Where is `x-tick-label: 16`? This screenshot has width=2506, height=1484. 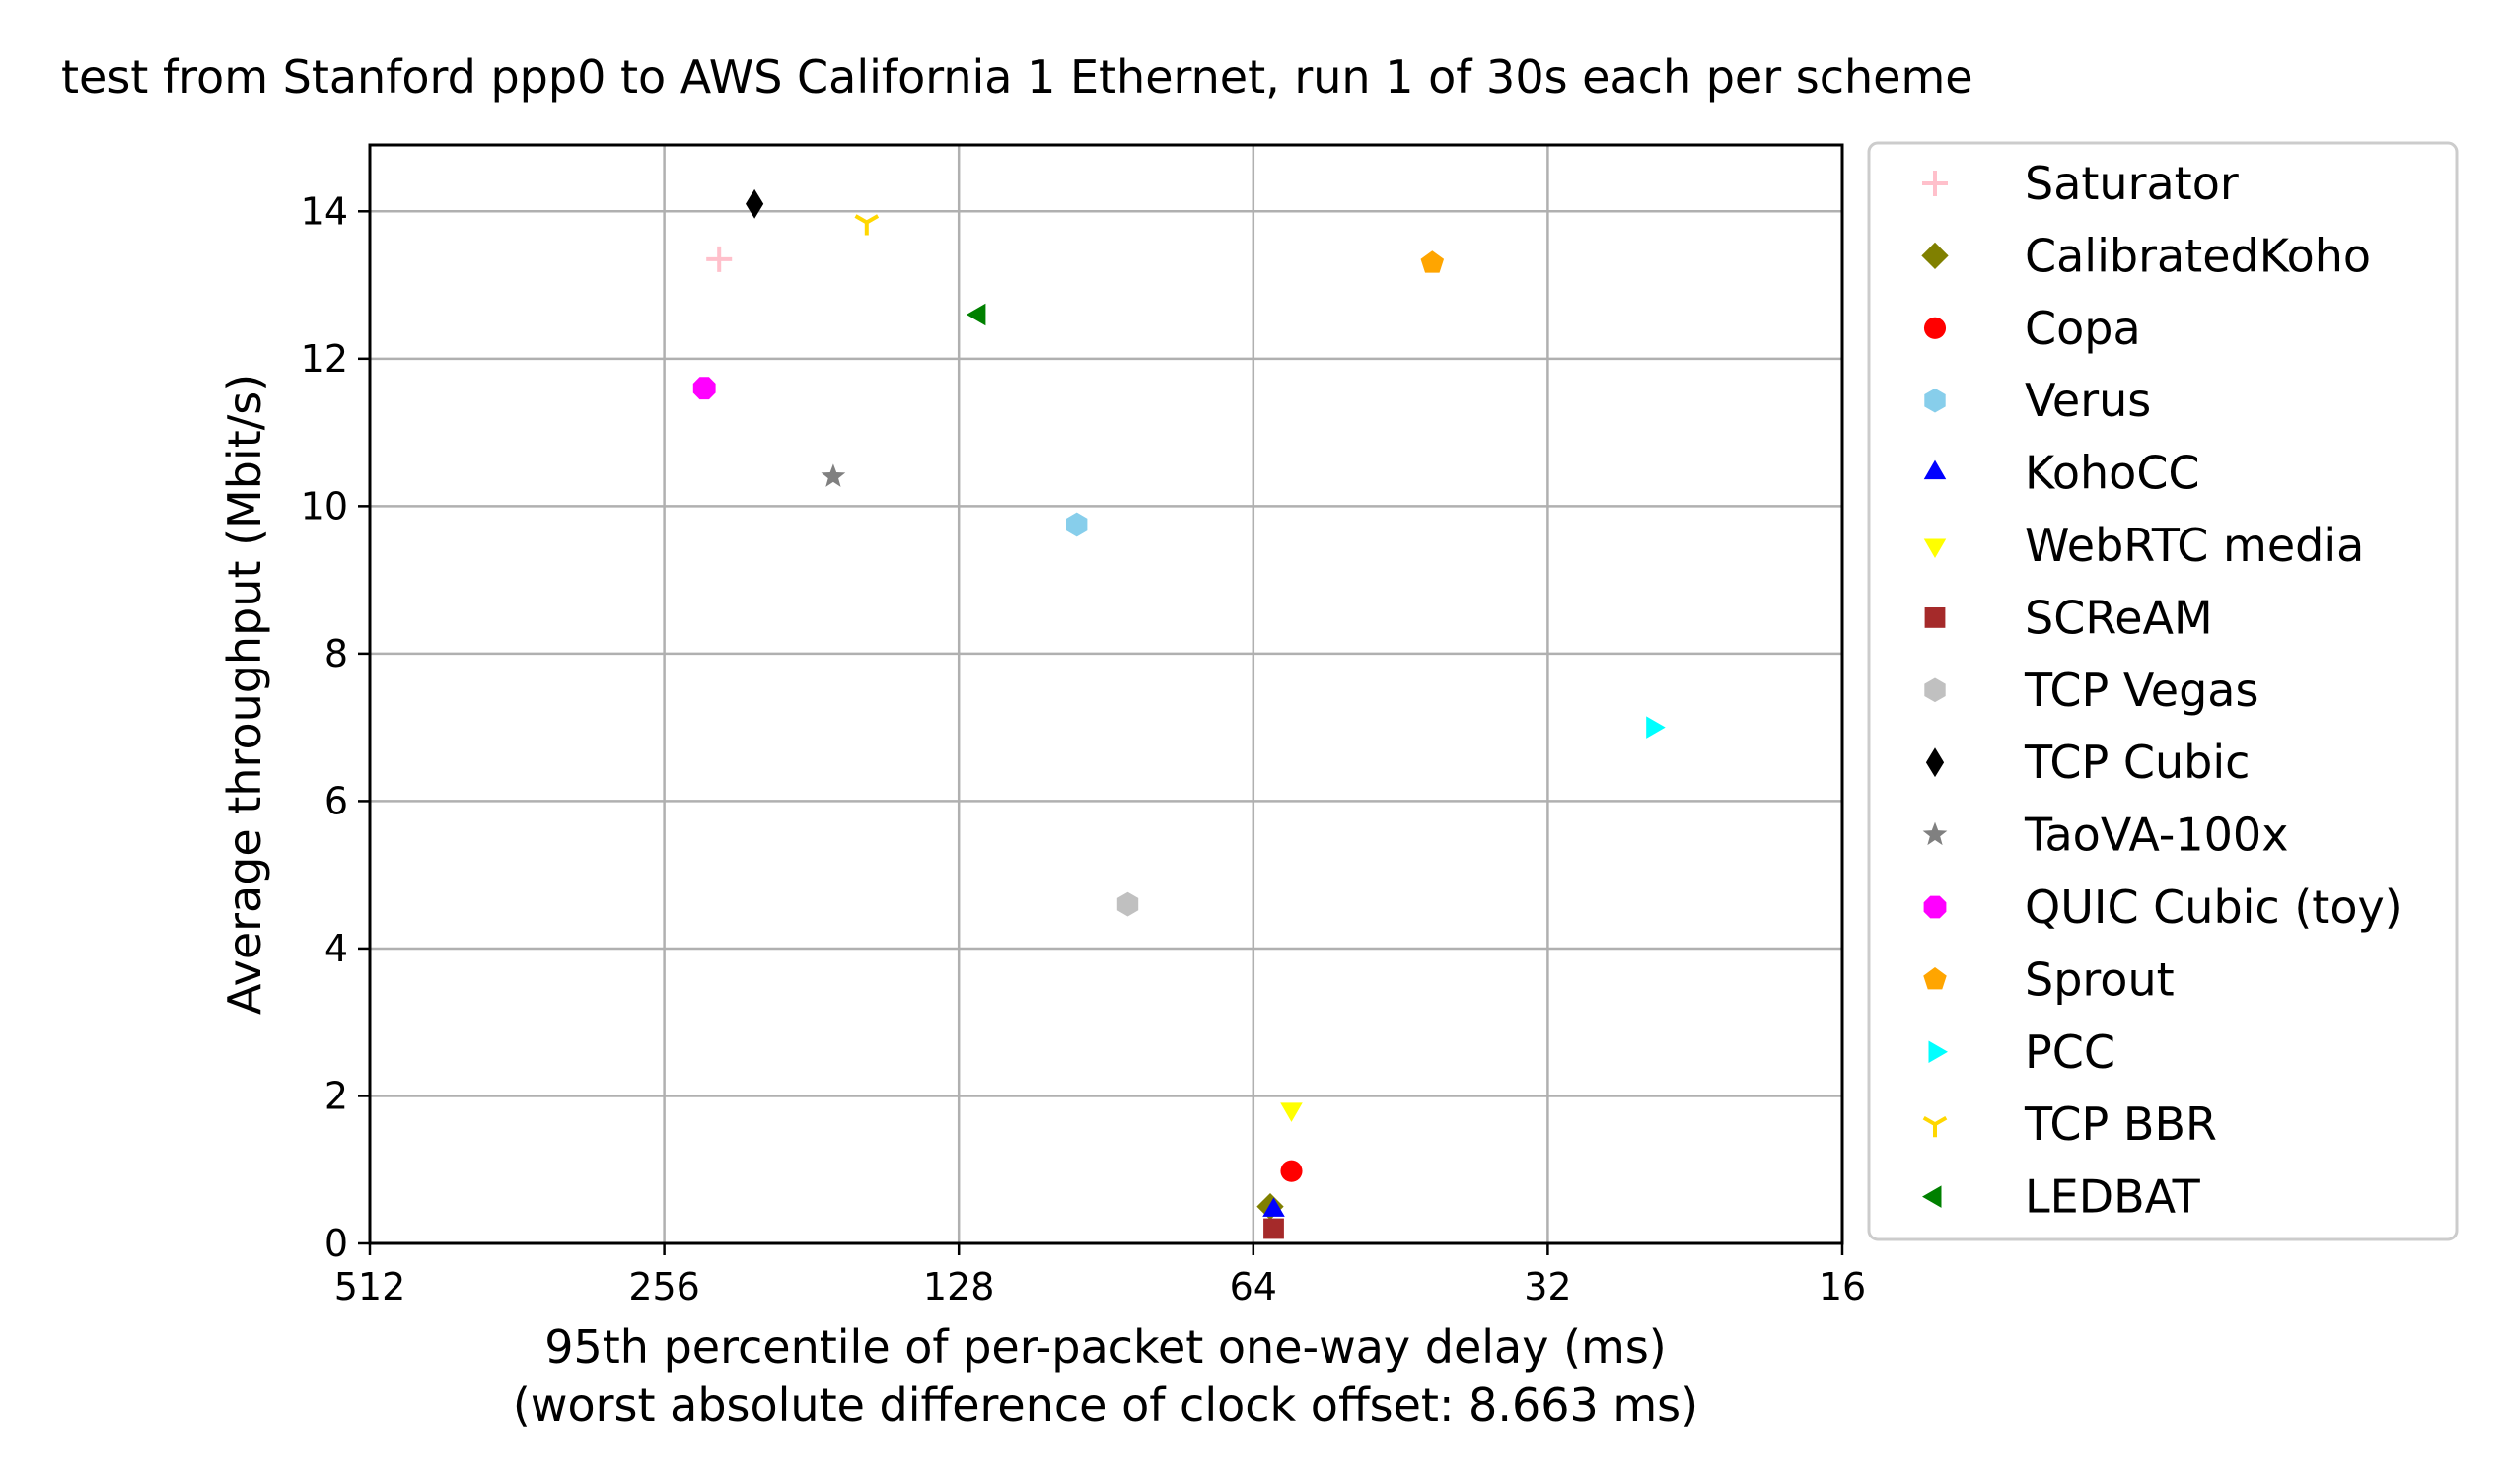 x-tick-label: 16 is located at coordinates (1842, 1286).